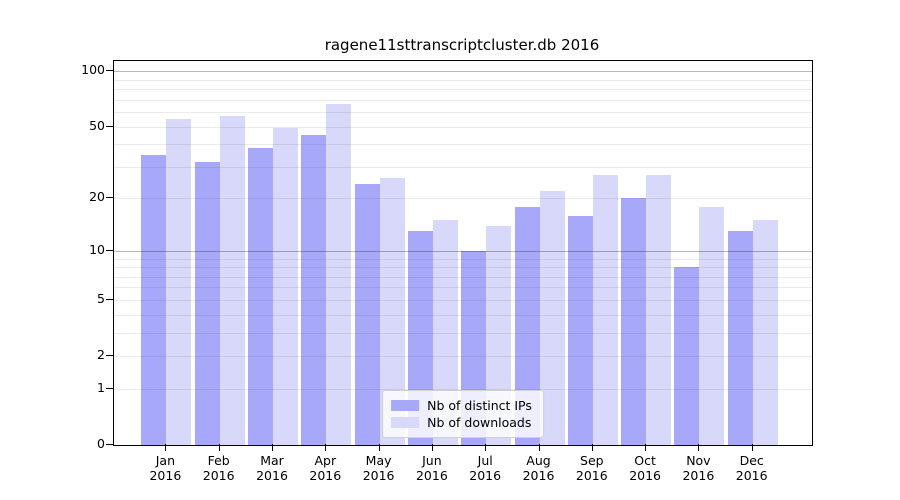  Describe the element at coordinates (580, 330) in the screenshot. I see `bar-distinct-ips-sep` at that location.